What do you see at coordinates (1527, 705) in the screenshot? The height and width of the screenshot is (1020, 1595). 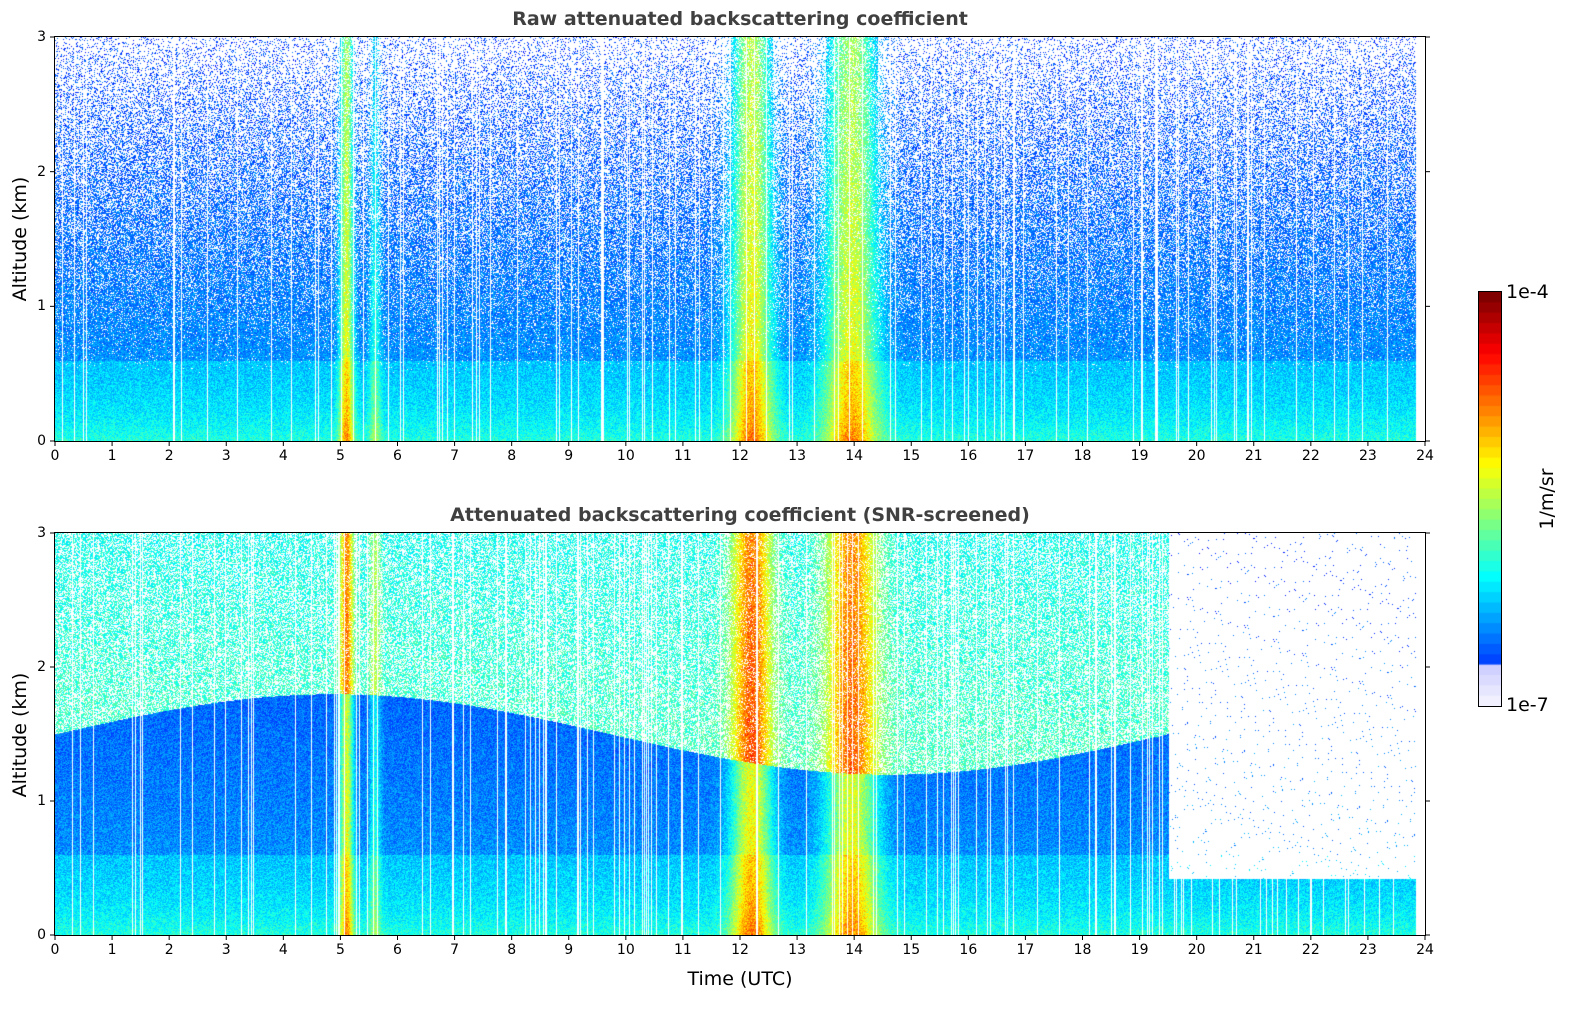 I see `colorbar-min-label: 1e-7` at bounding box center [1527, 705].